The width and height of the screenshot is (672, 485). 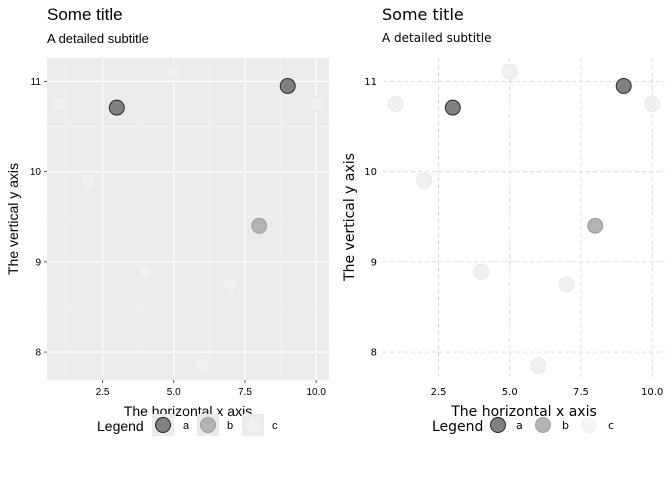 I want to click on chart-right-y-ticks: 8 9 10 11, so click(x=370, y=218).